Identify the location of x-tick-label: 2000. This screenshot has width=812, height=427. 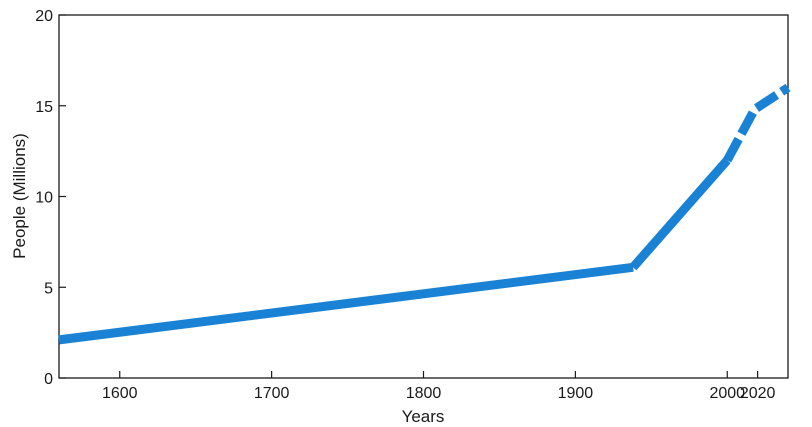
(727, 393).